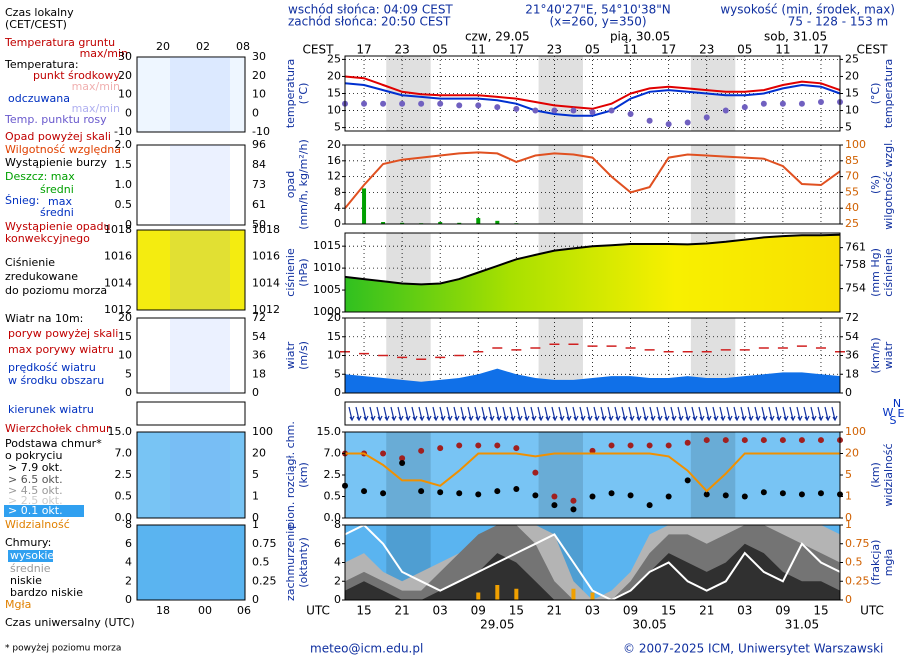 Image resolution: width=910 pixels, height=664 pixels. What do you see at coordinates (259, 355) in the screenshot?
I see `mini-tick-label: 36` at bounding box center [259, 355].